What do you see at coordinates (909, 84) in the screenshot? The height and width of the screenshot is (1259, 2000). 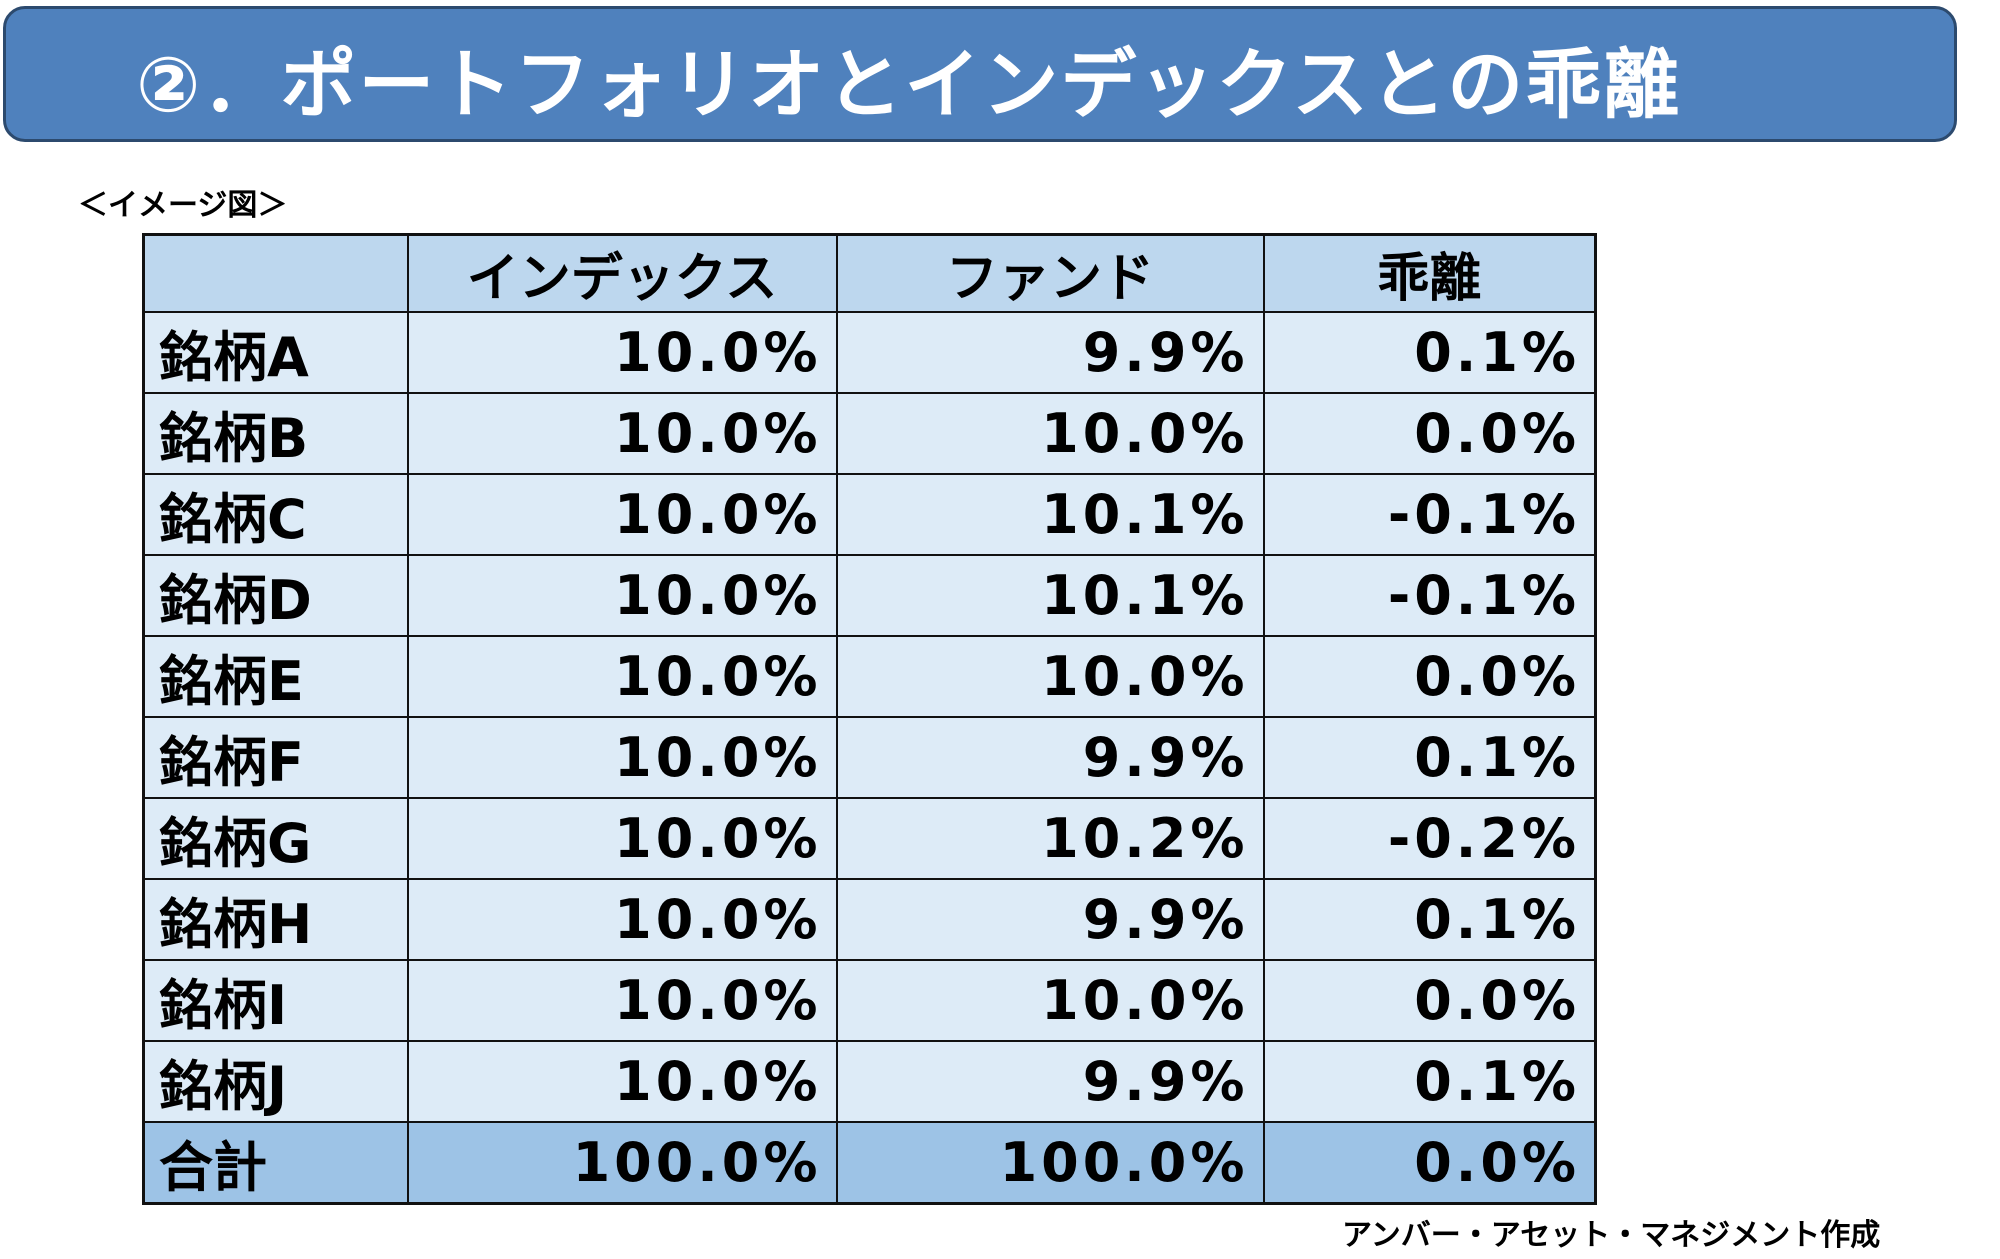 I see `page-title: ②．ポートフォリオとインデックスとの乖離` at bounding box center [909, 84].